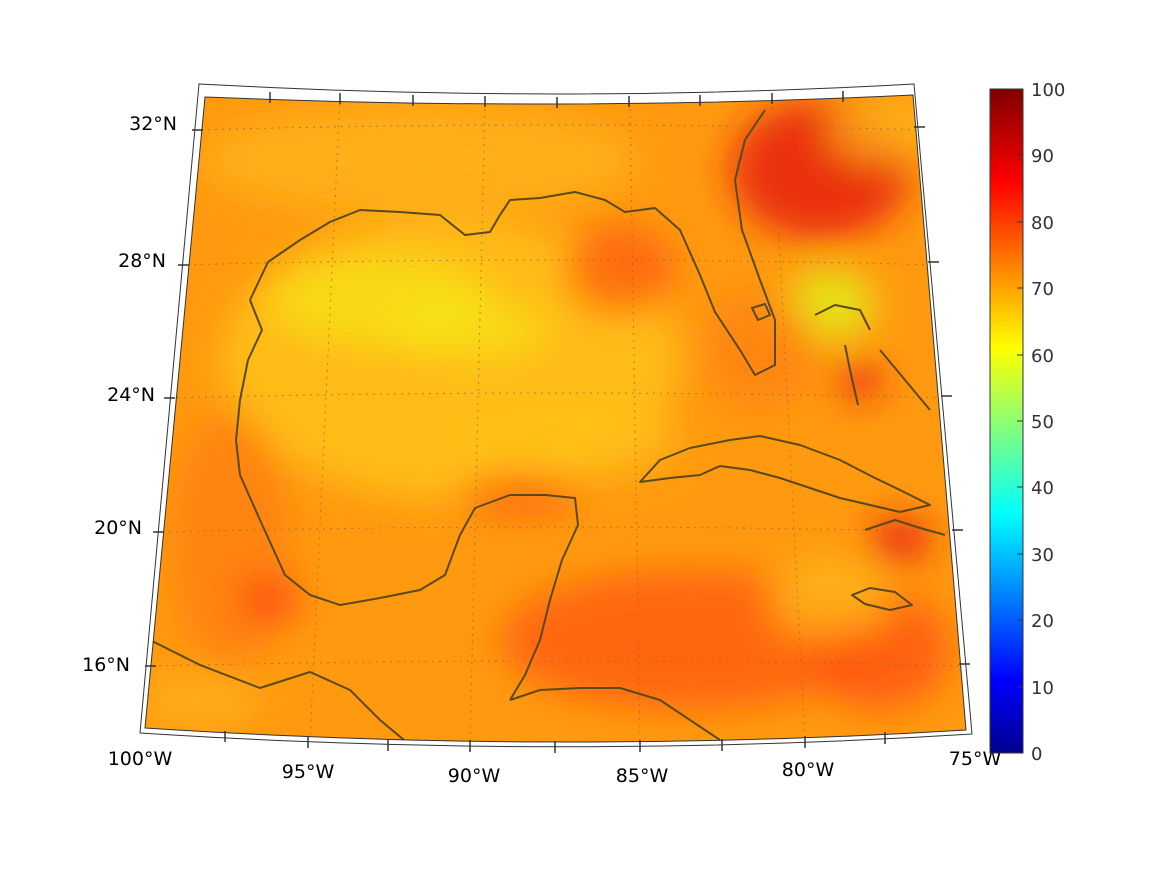 The image size is (1167, 875). Describe the element at coordinates (474, 776) in the screenshot. I see `lon-label-90w: 90°W` at that location.